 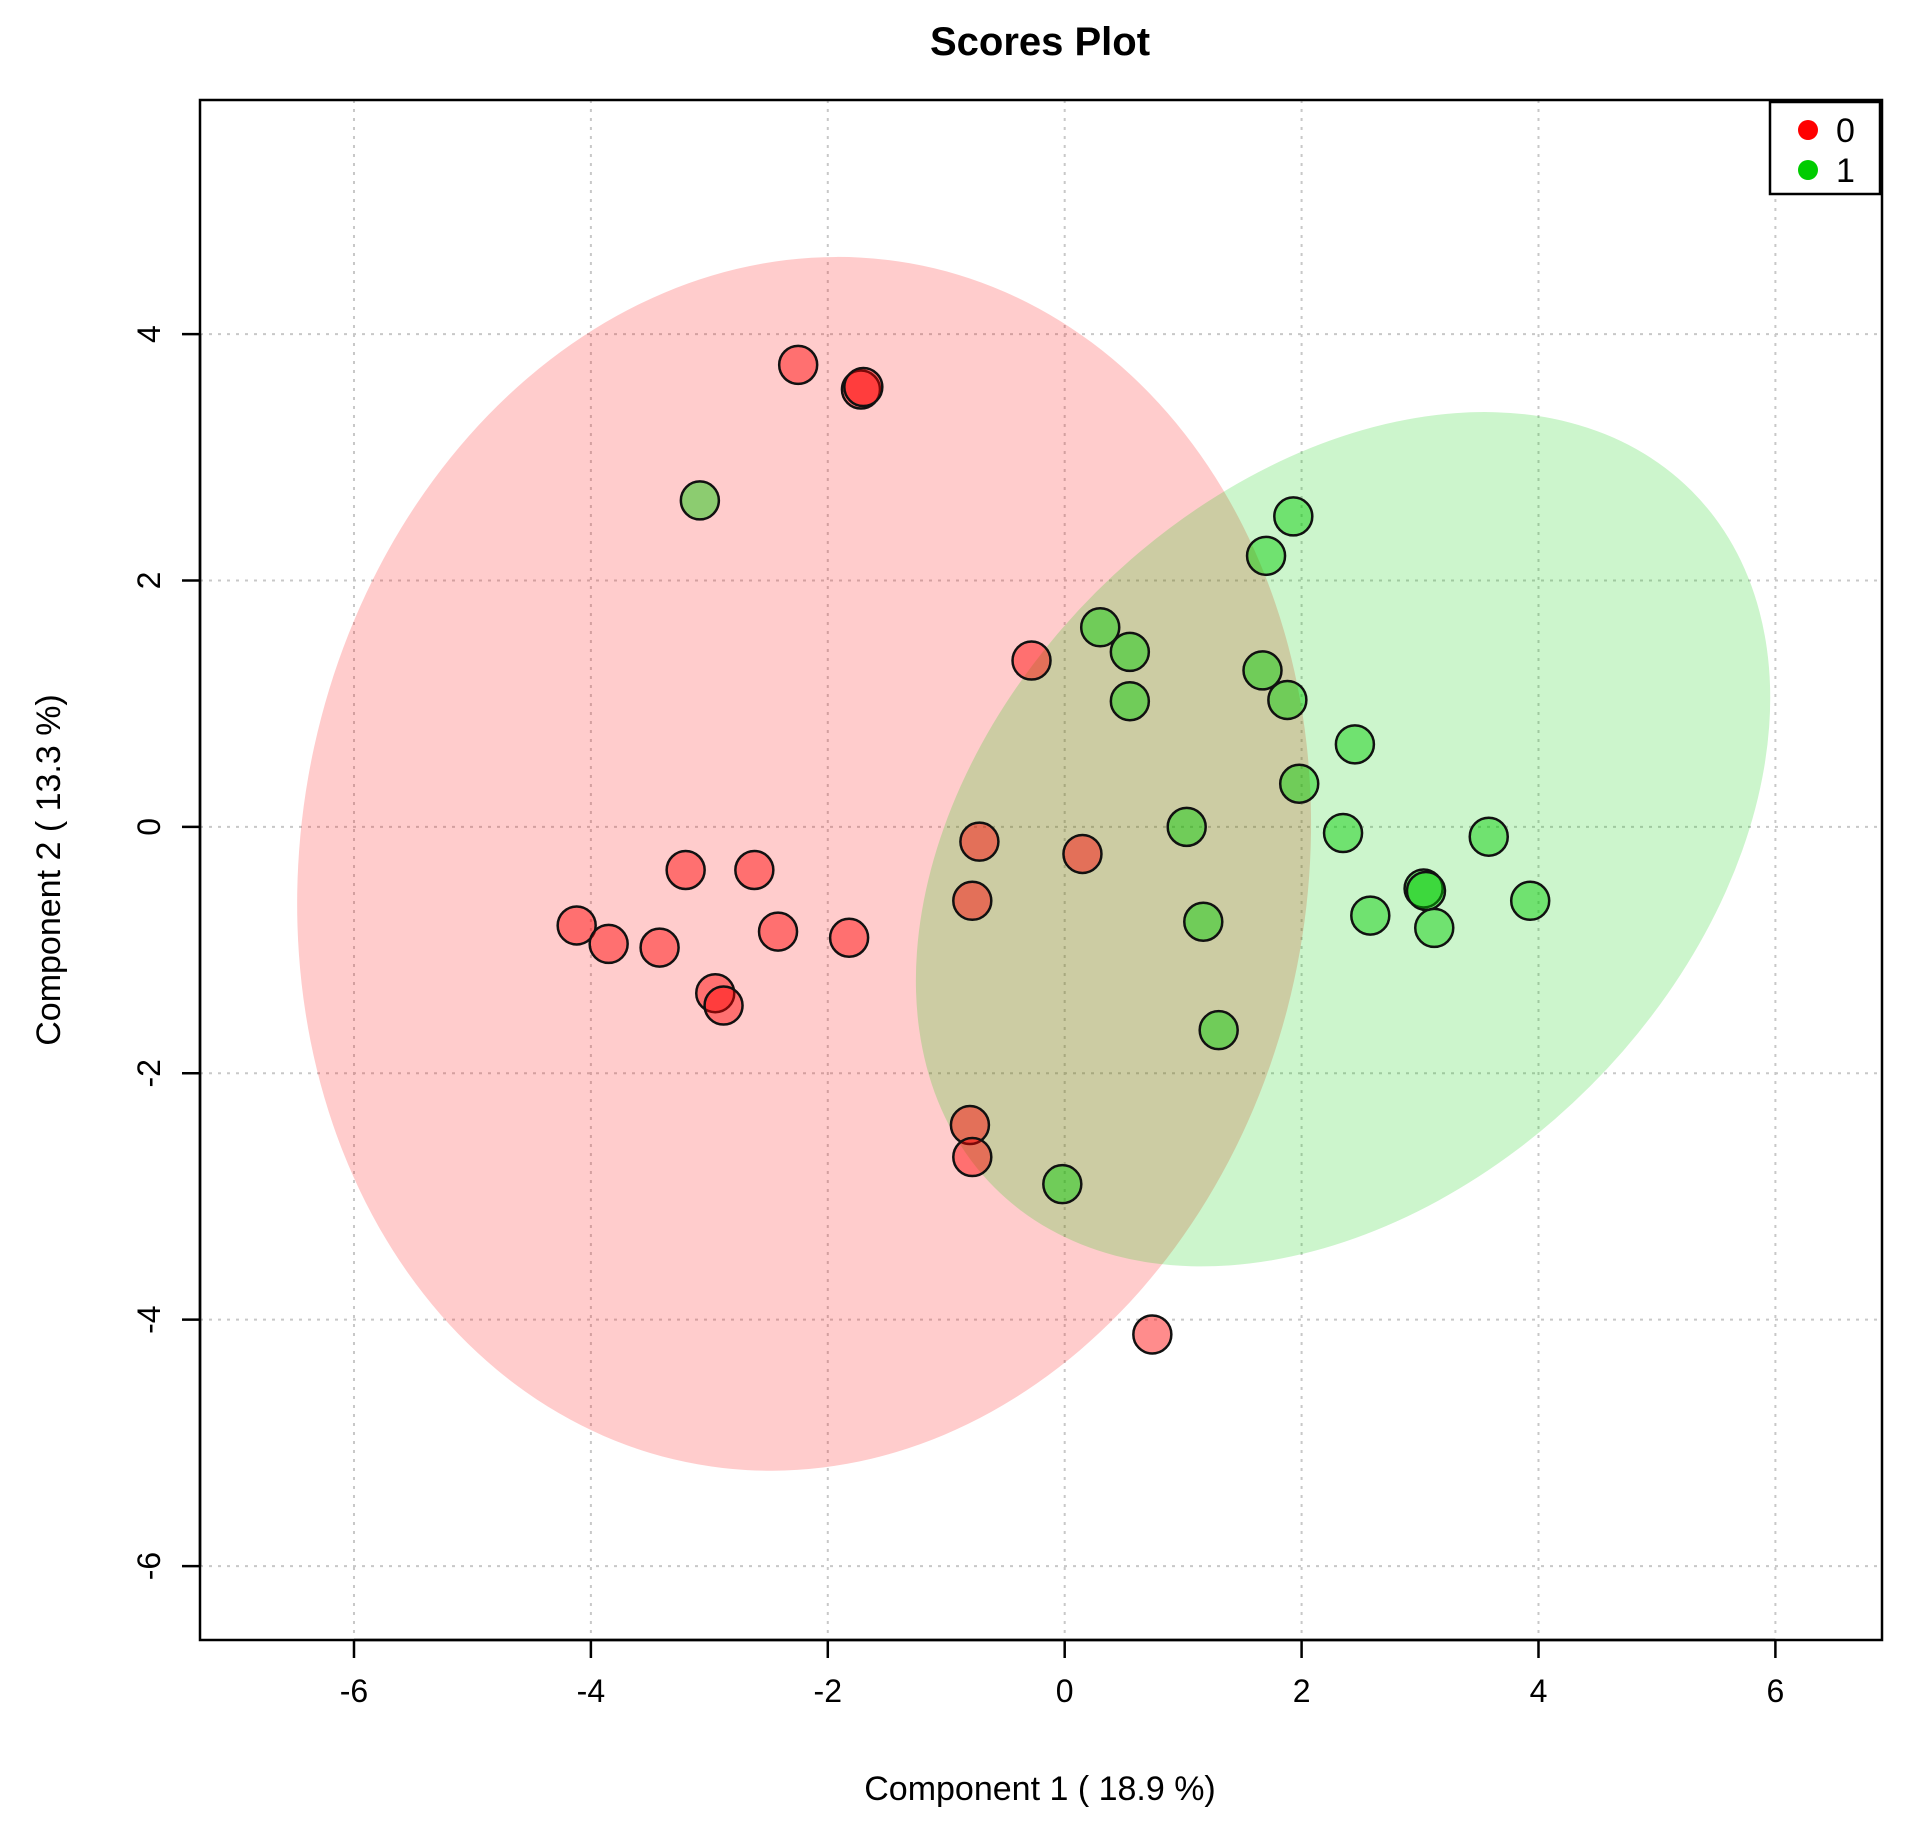 What do you see at coordinates (149, 581) in the screenshot?
I see `y-tick-label: 2` at bounding box center [149, 581].